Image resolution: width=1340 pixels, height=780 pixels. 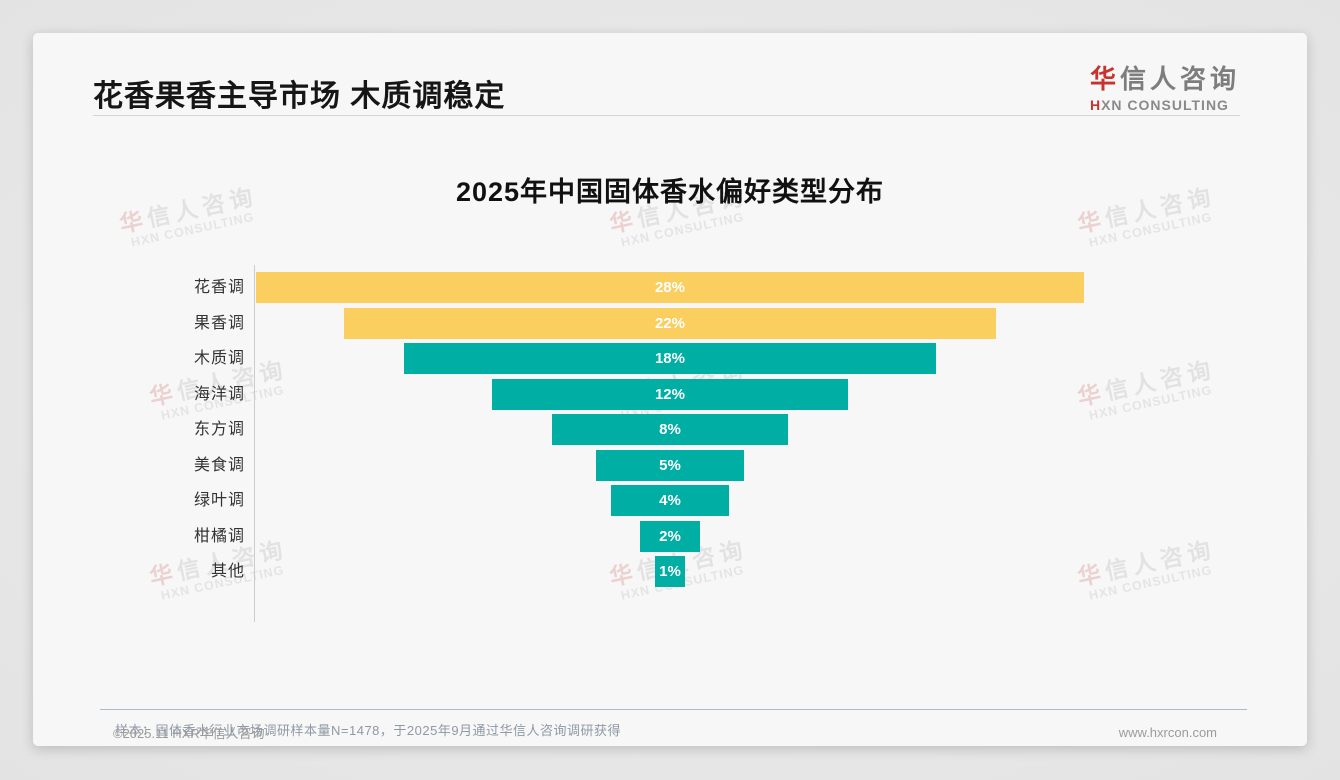 I want to click on footer-divider, so click(x=673, y=709).